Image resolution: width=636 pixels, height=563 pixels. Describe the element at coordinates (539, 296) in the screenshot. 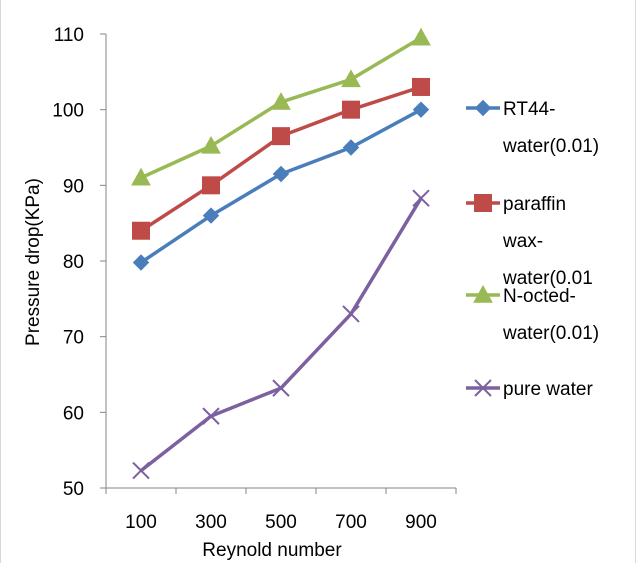

I see `legend-label: N-octed-` at that location.